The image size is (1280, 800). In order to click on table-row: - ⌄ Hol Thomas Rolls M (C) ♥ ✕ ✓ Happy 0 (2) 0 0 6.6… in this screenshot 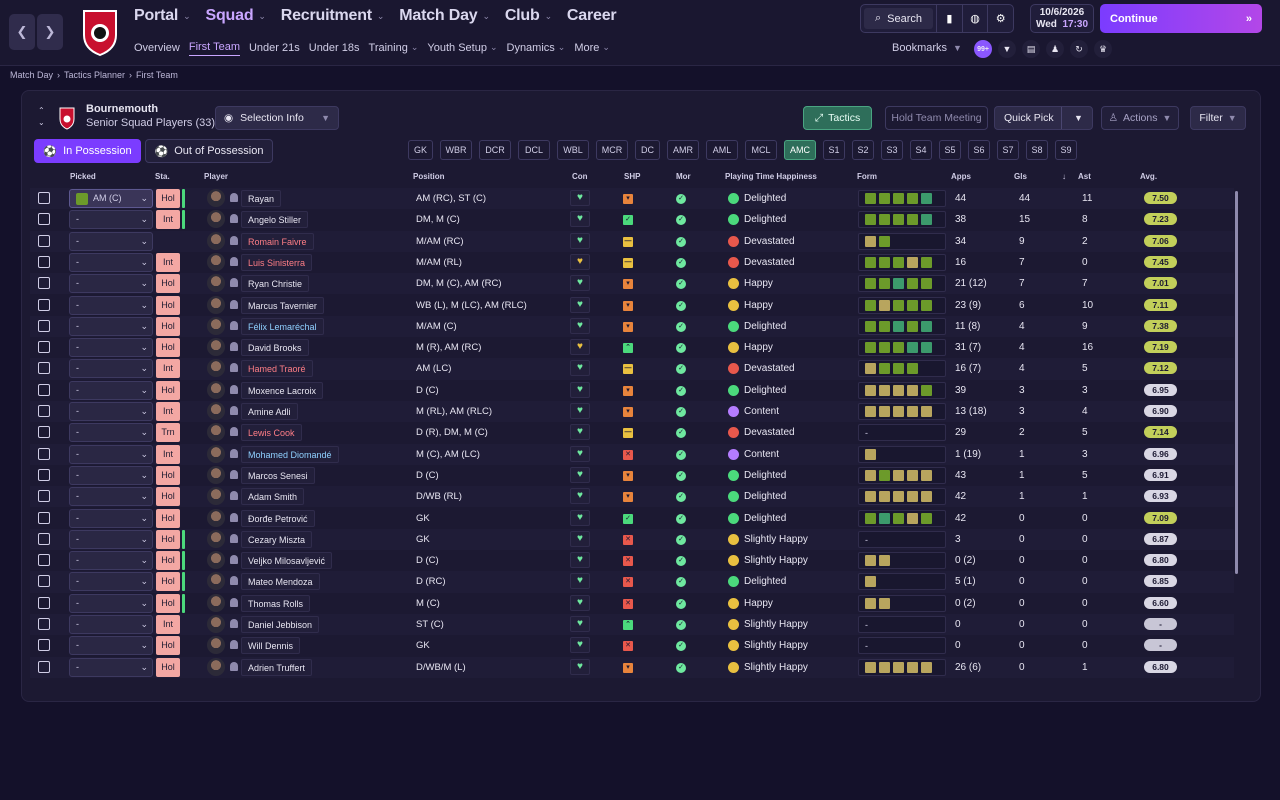, I will do `click(632, 603)`.